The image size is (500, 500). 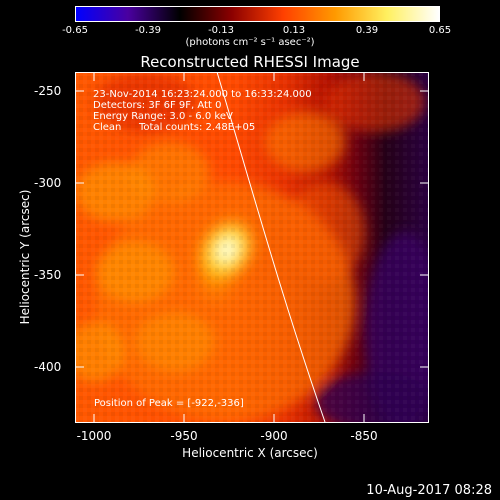 What do you see at coordinates (221, 30) in the screenshot?
I see `colorbar-tick-label: -0.13` at bounding box center [221, 30].